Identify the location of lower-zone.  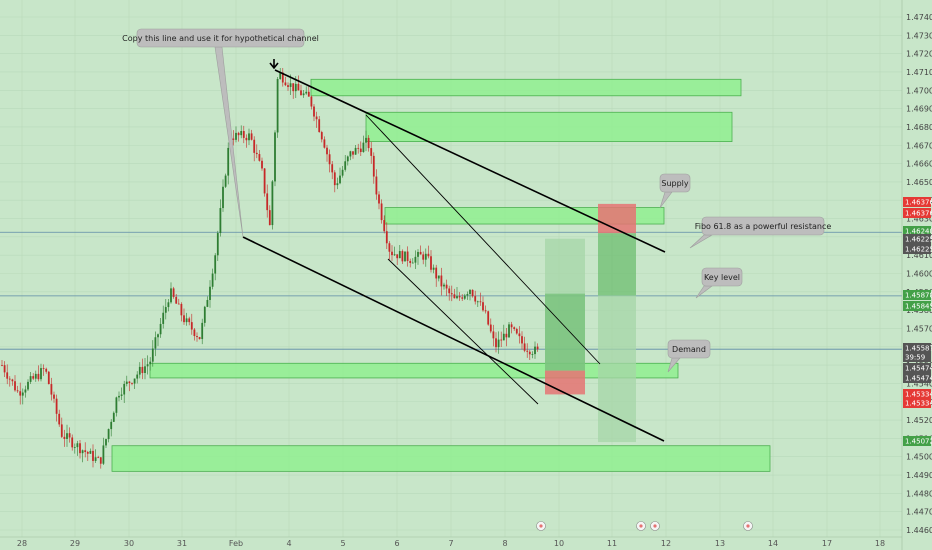
(441, 458).